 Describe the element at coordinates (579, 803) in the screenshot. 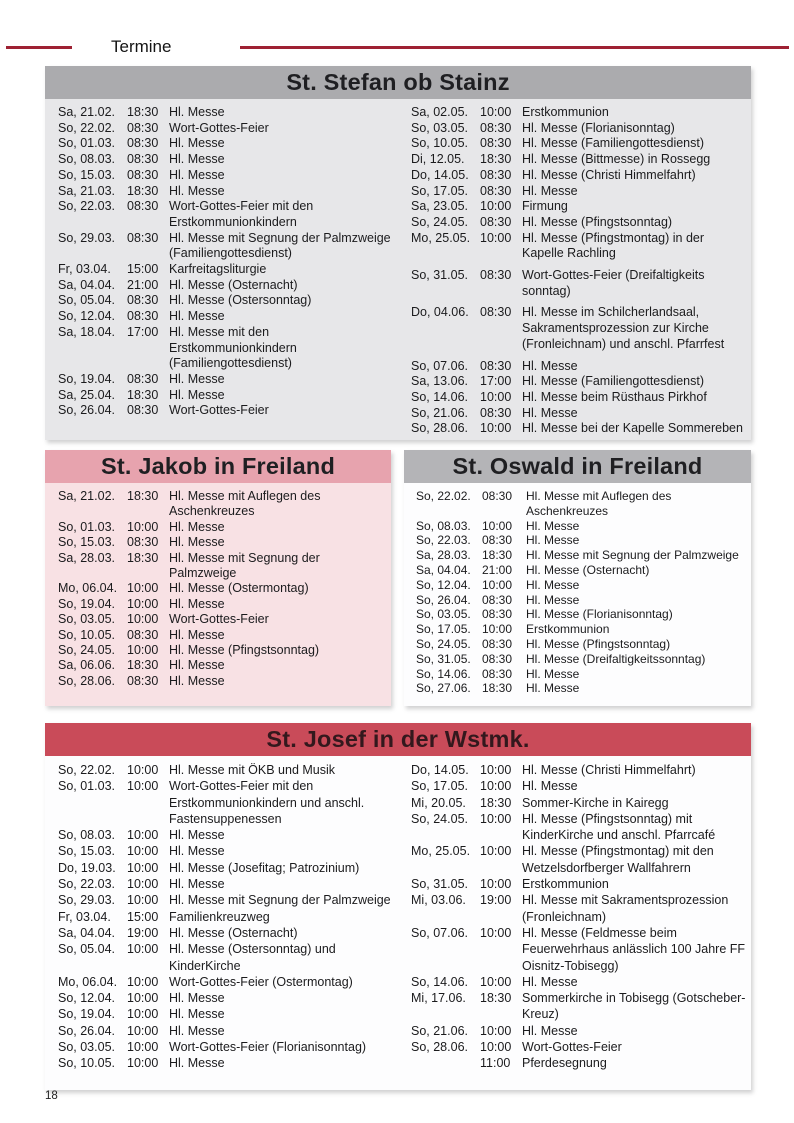

I see `schedule-entry: Mi, 20.05. 18:30 Sommer-Kirche in Kairegg` at that location.